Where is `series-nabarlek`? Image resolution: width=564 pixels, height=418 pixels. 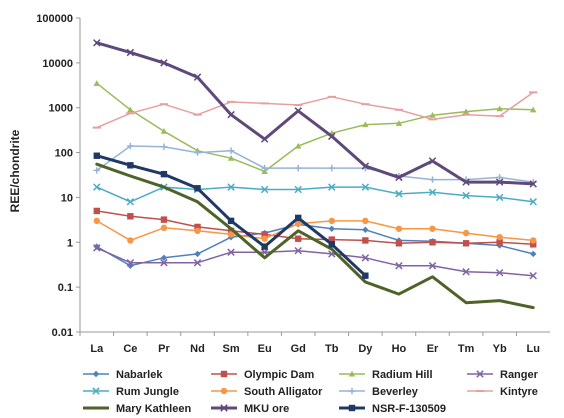 series-nabarlek is located at coordinates (315, 245).